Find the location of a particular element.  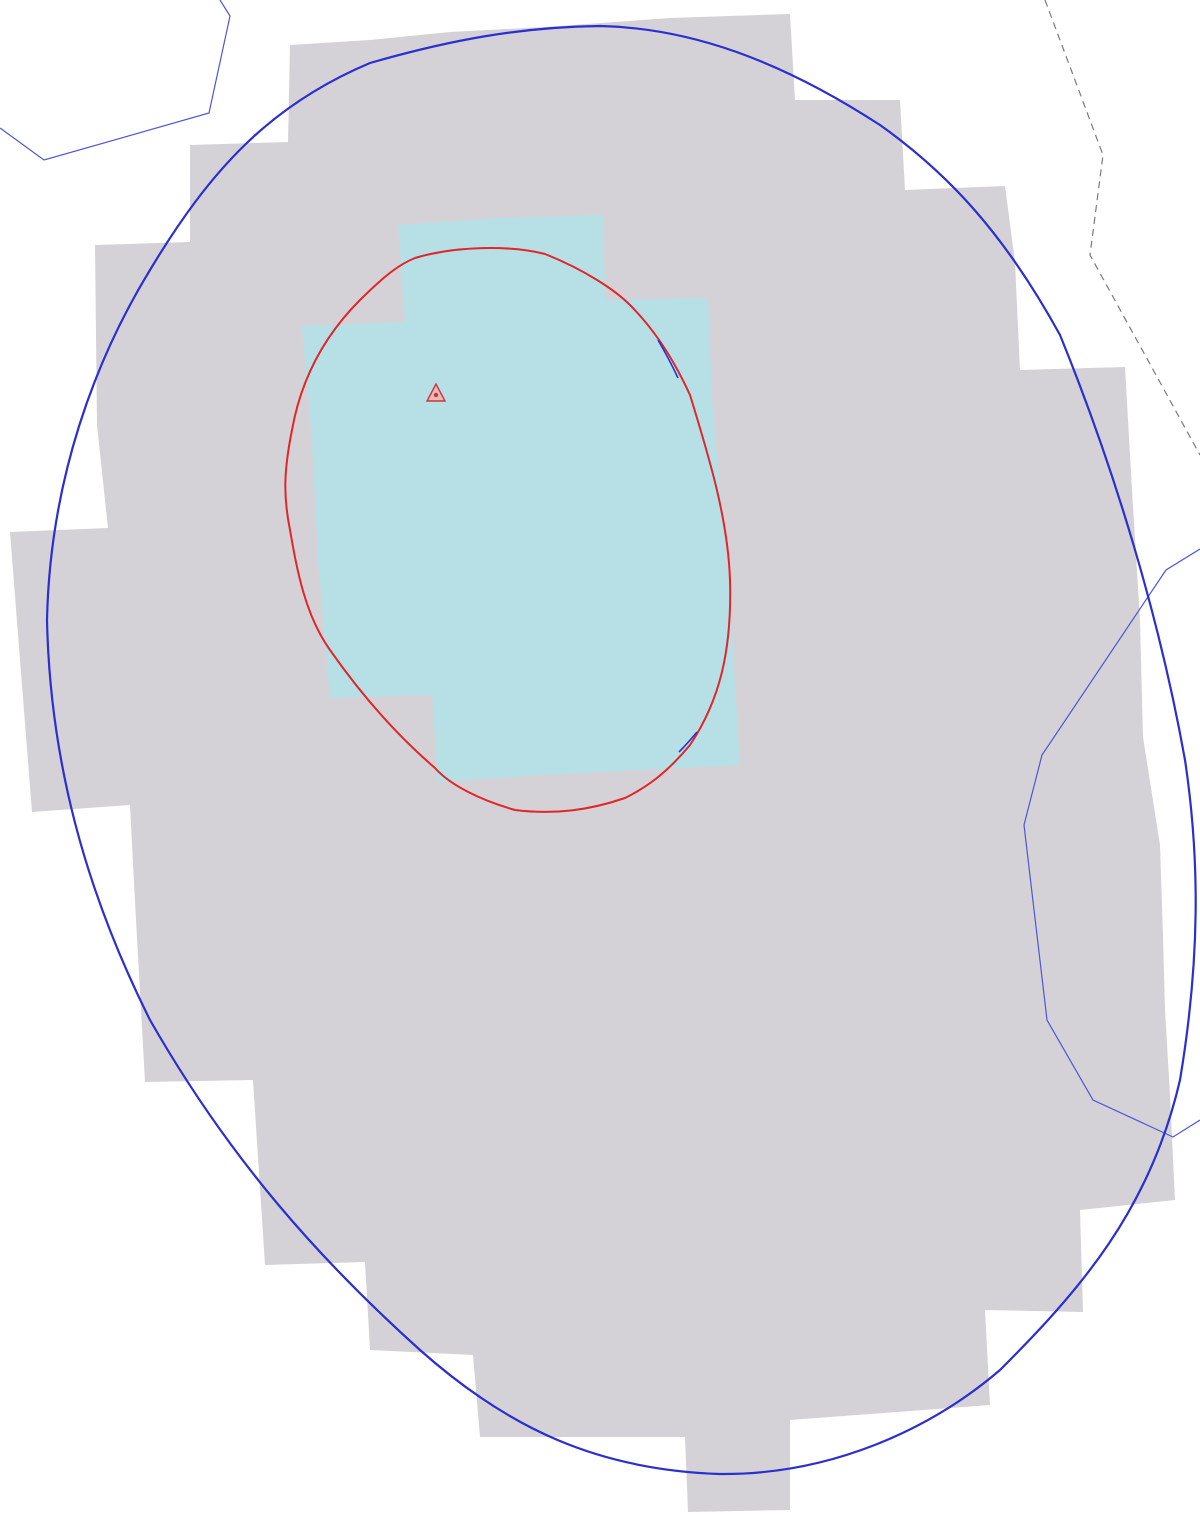

boundary-line-top-left is located at coordinates (115, 80).